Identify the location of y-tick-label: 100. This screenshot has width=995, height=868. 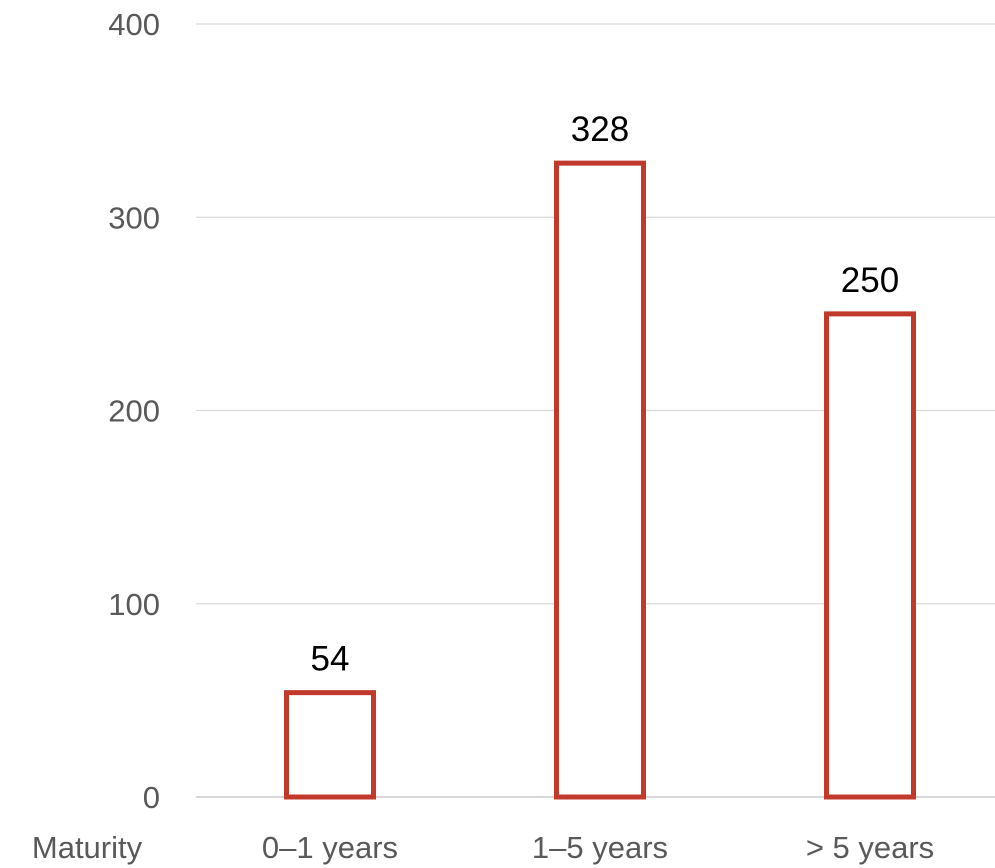
(134, 604).